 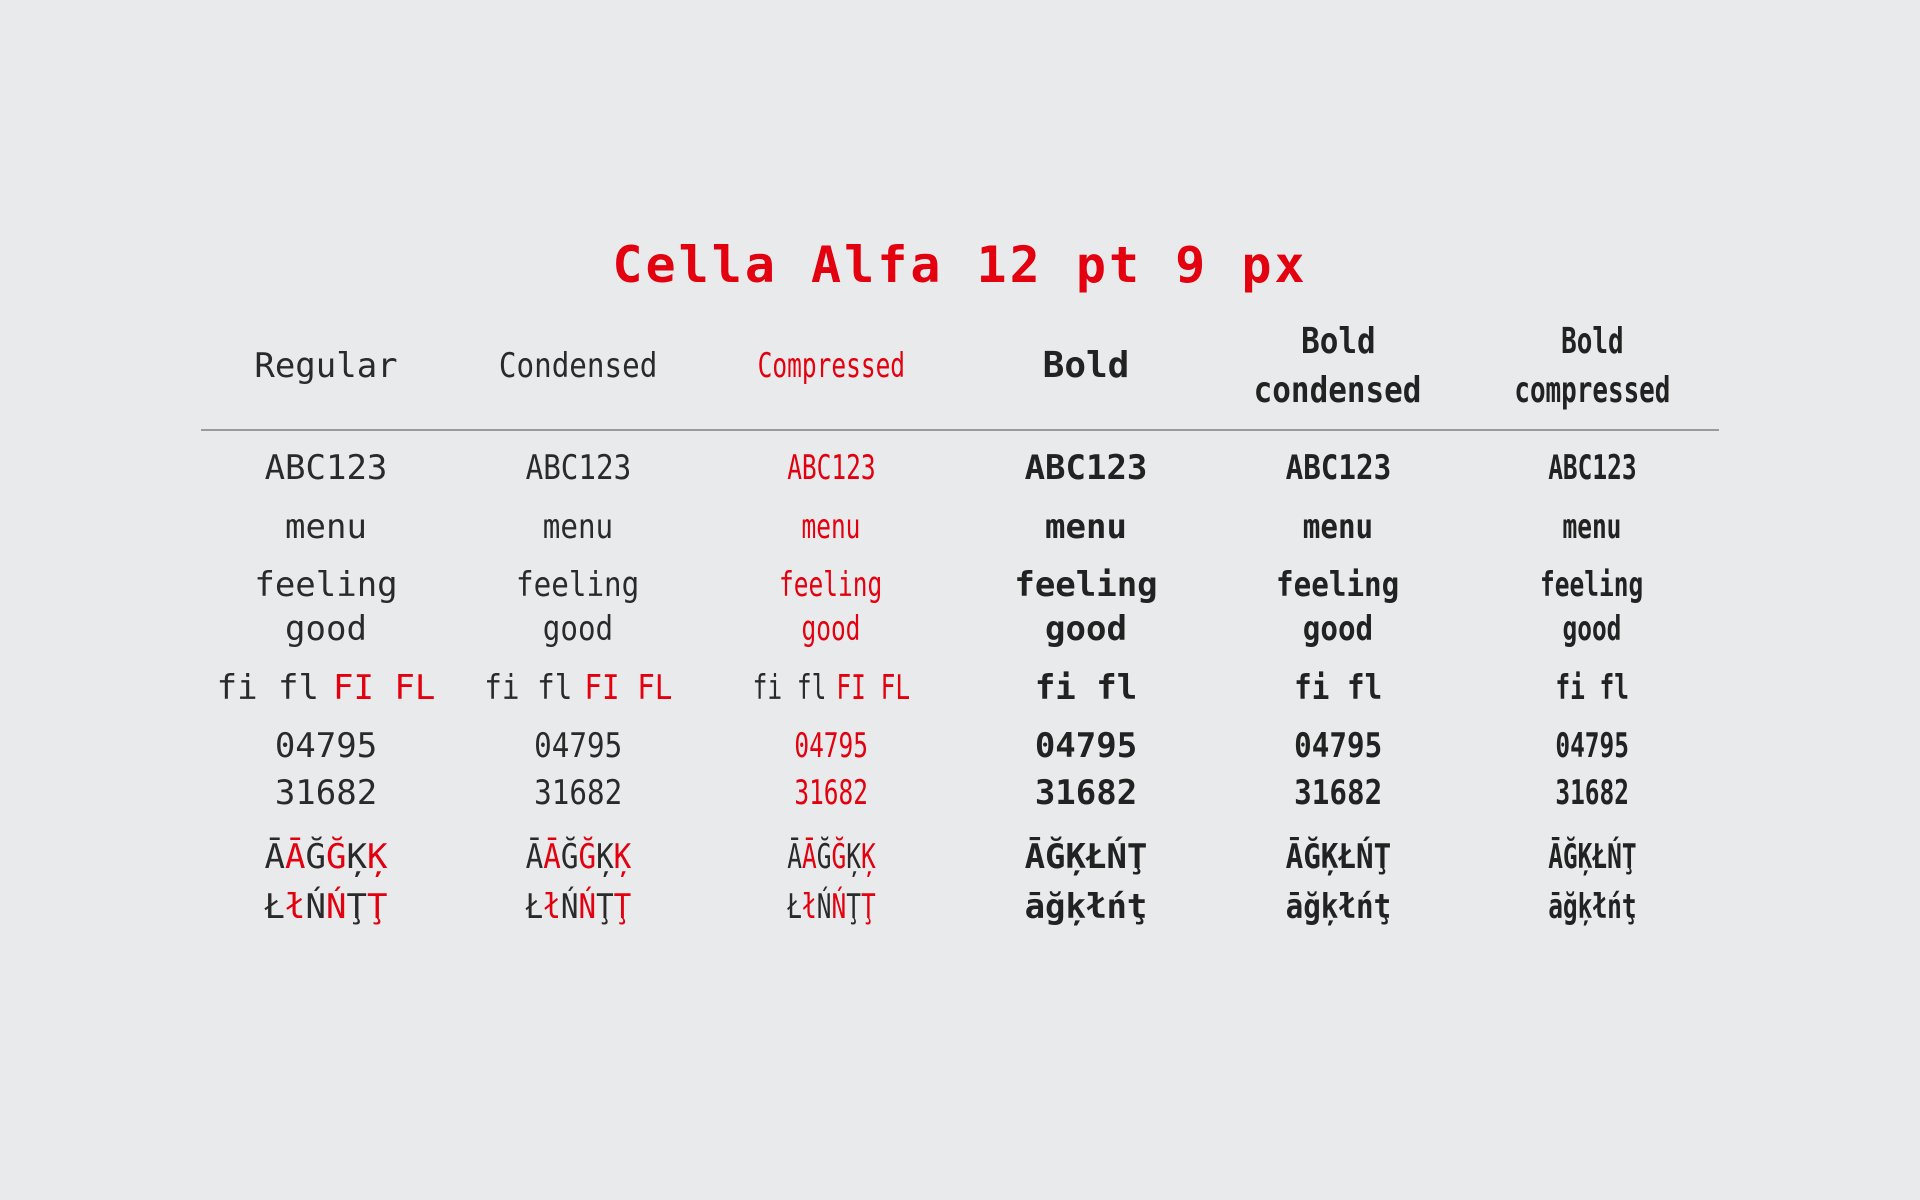 I want to click on glyph-run: feeling, so click(x=1592, y=585).